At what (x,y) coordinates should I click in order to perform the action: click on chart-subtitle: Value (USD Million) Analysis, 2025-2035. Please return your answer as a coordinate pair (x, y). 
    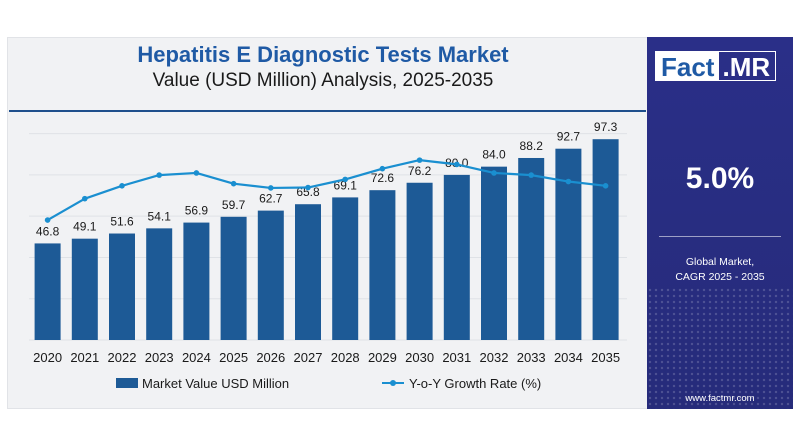
    Looking at the image, I should click on (323, 80).